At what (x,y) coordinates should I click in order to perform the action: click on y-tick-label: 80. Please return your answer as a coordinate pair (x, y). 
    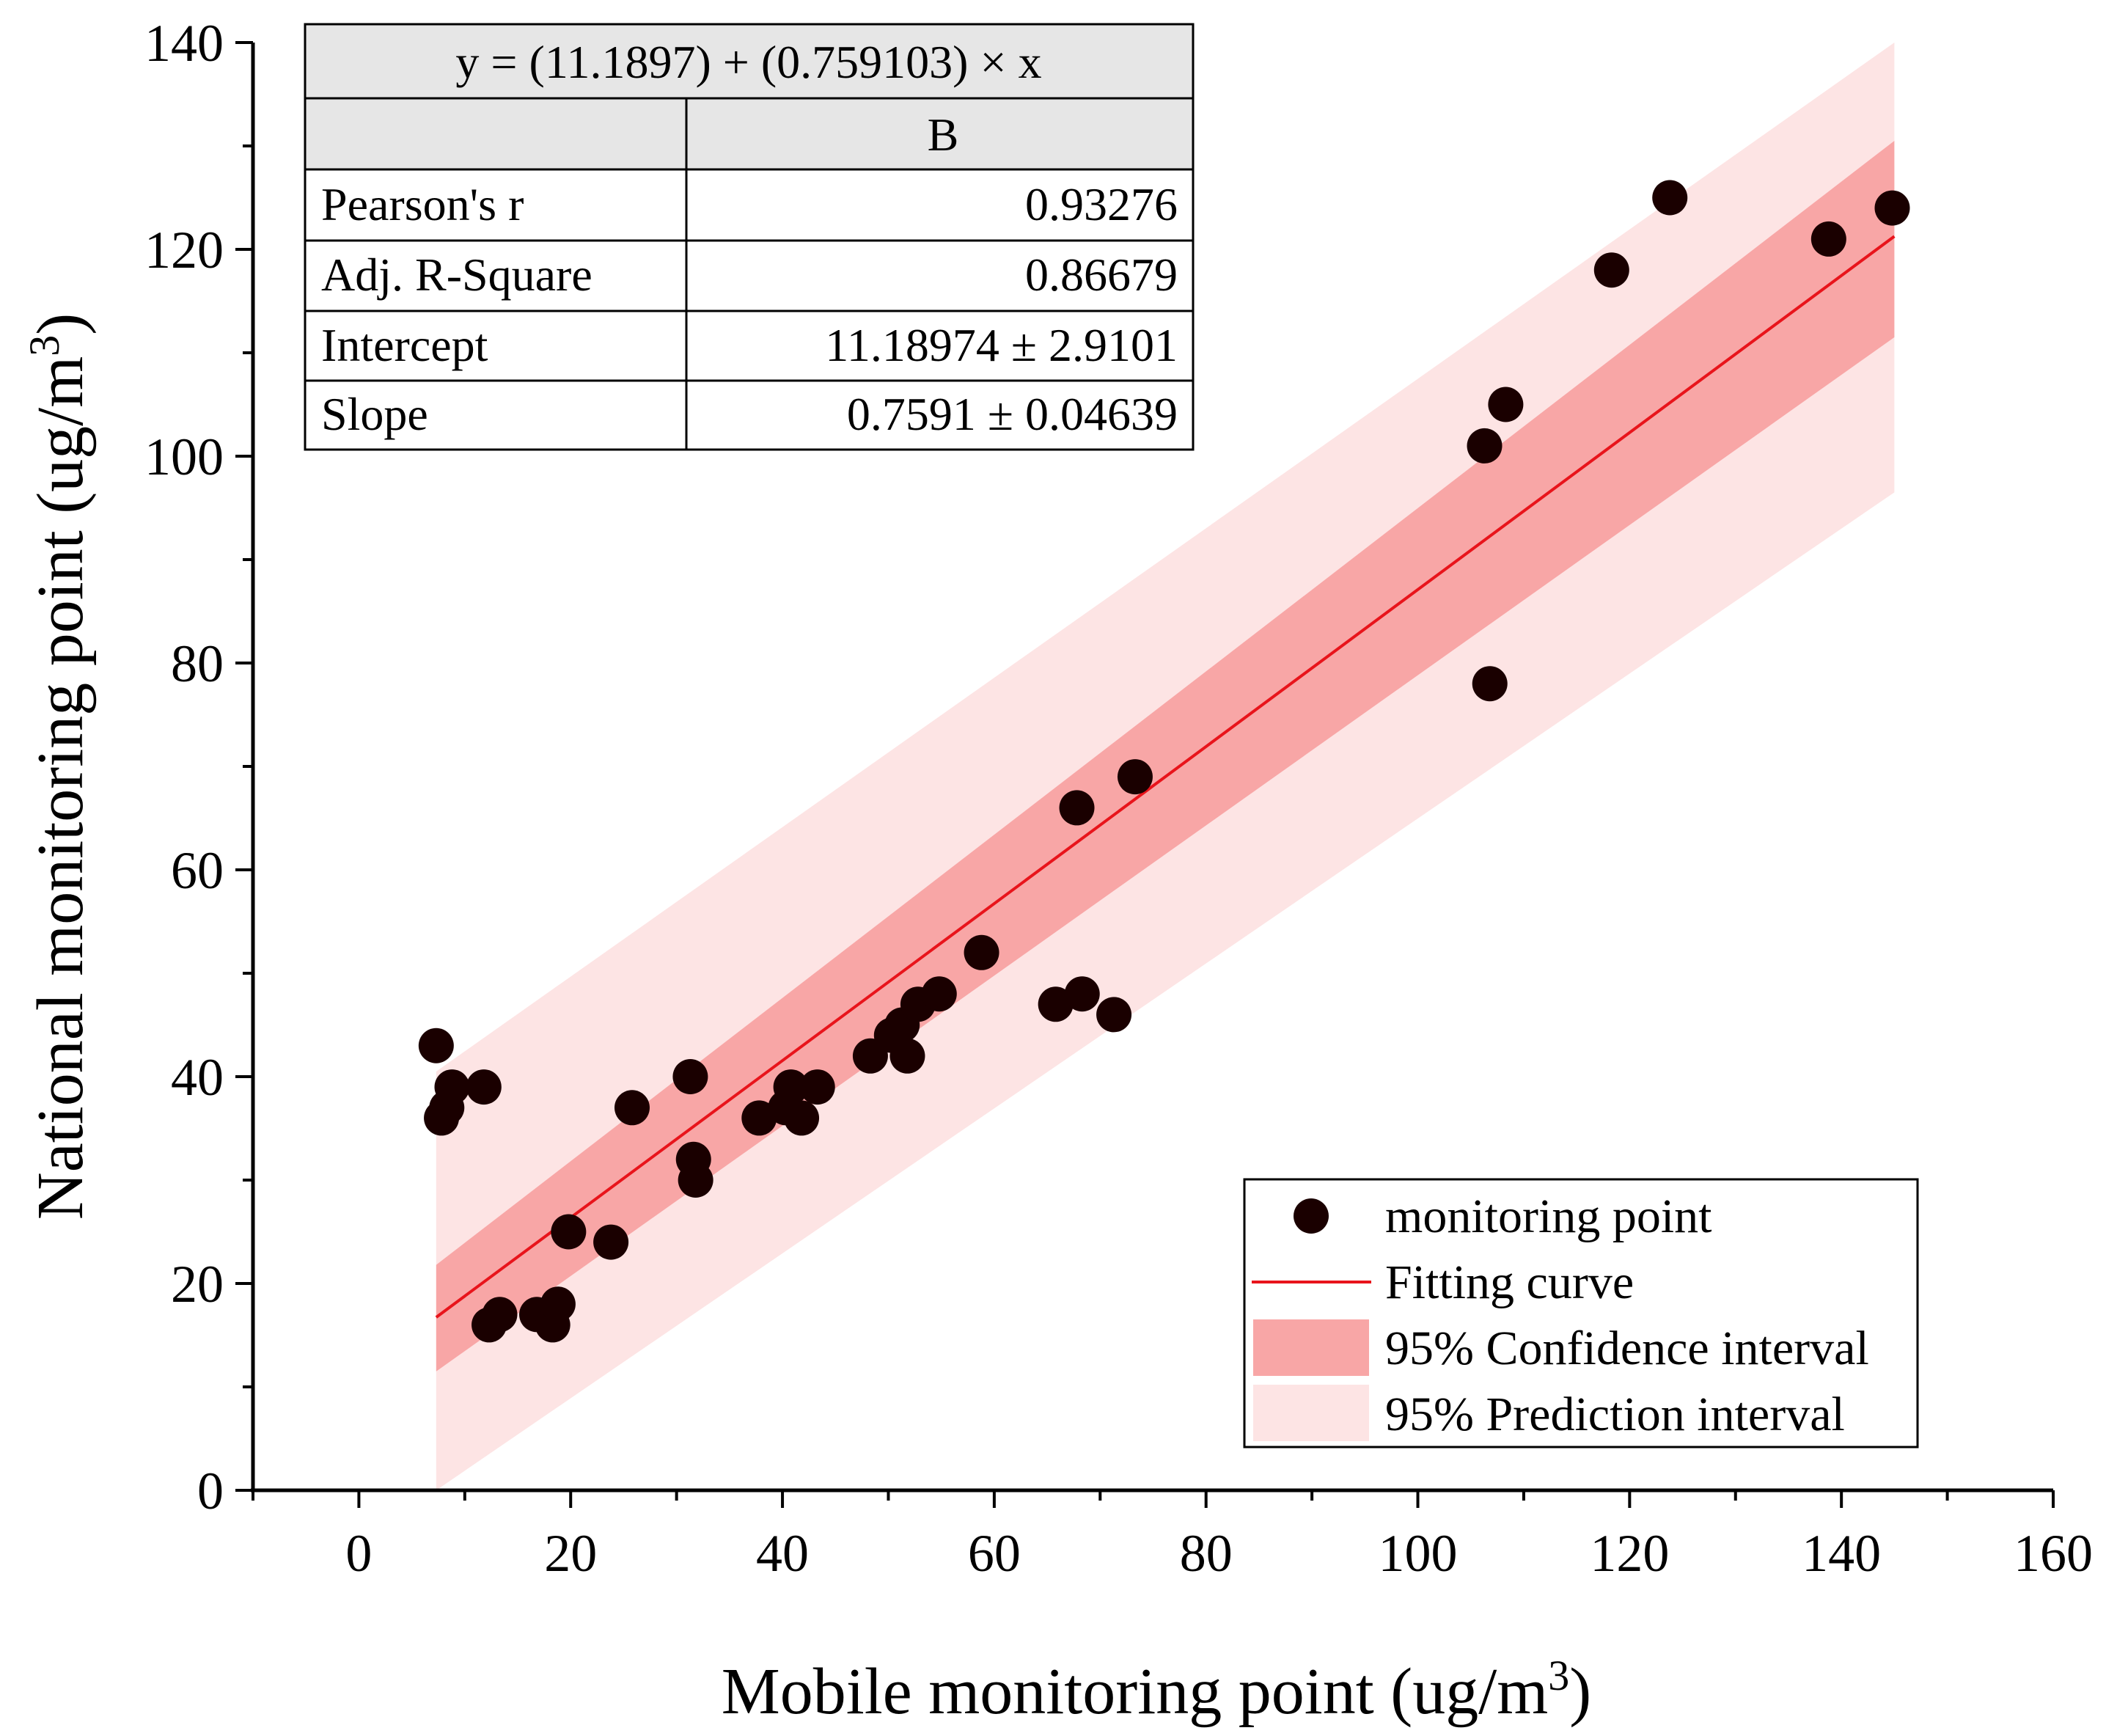
    Looking at the image, I should click on (197, 664).